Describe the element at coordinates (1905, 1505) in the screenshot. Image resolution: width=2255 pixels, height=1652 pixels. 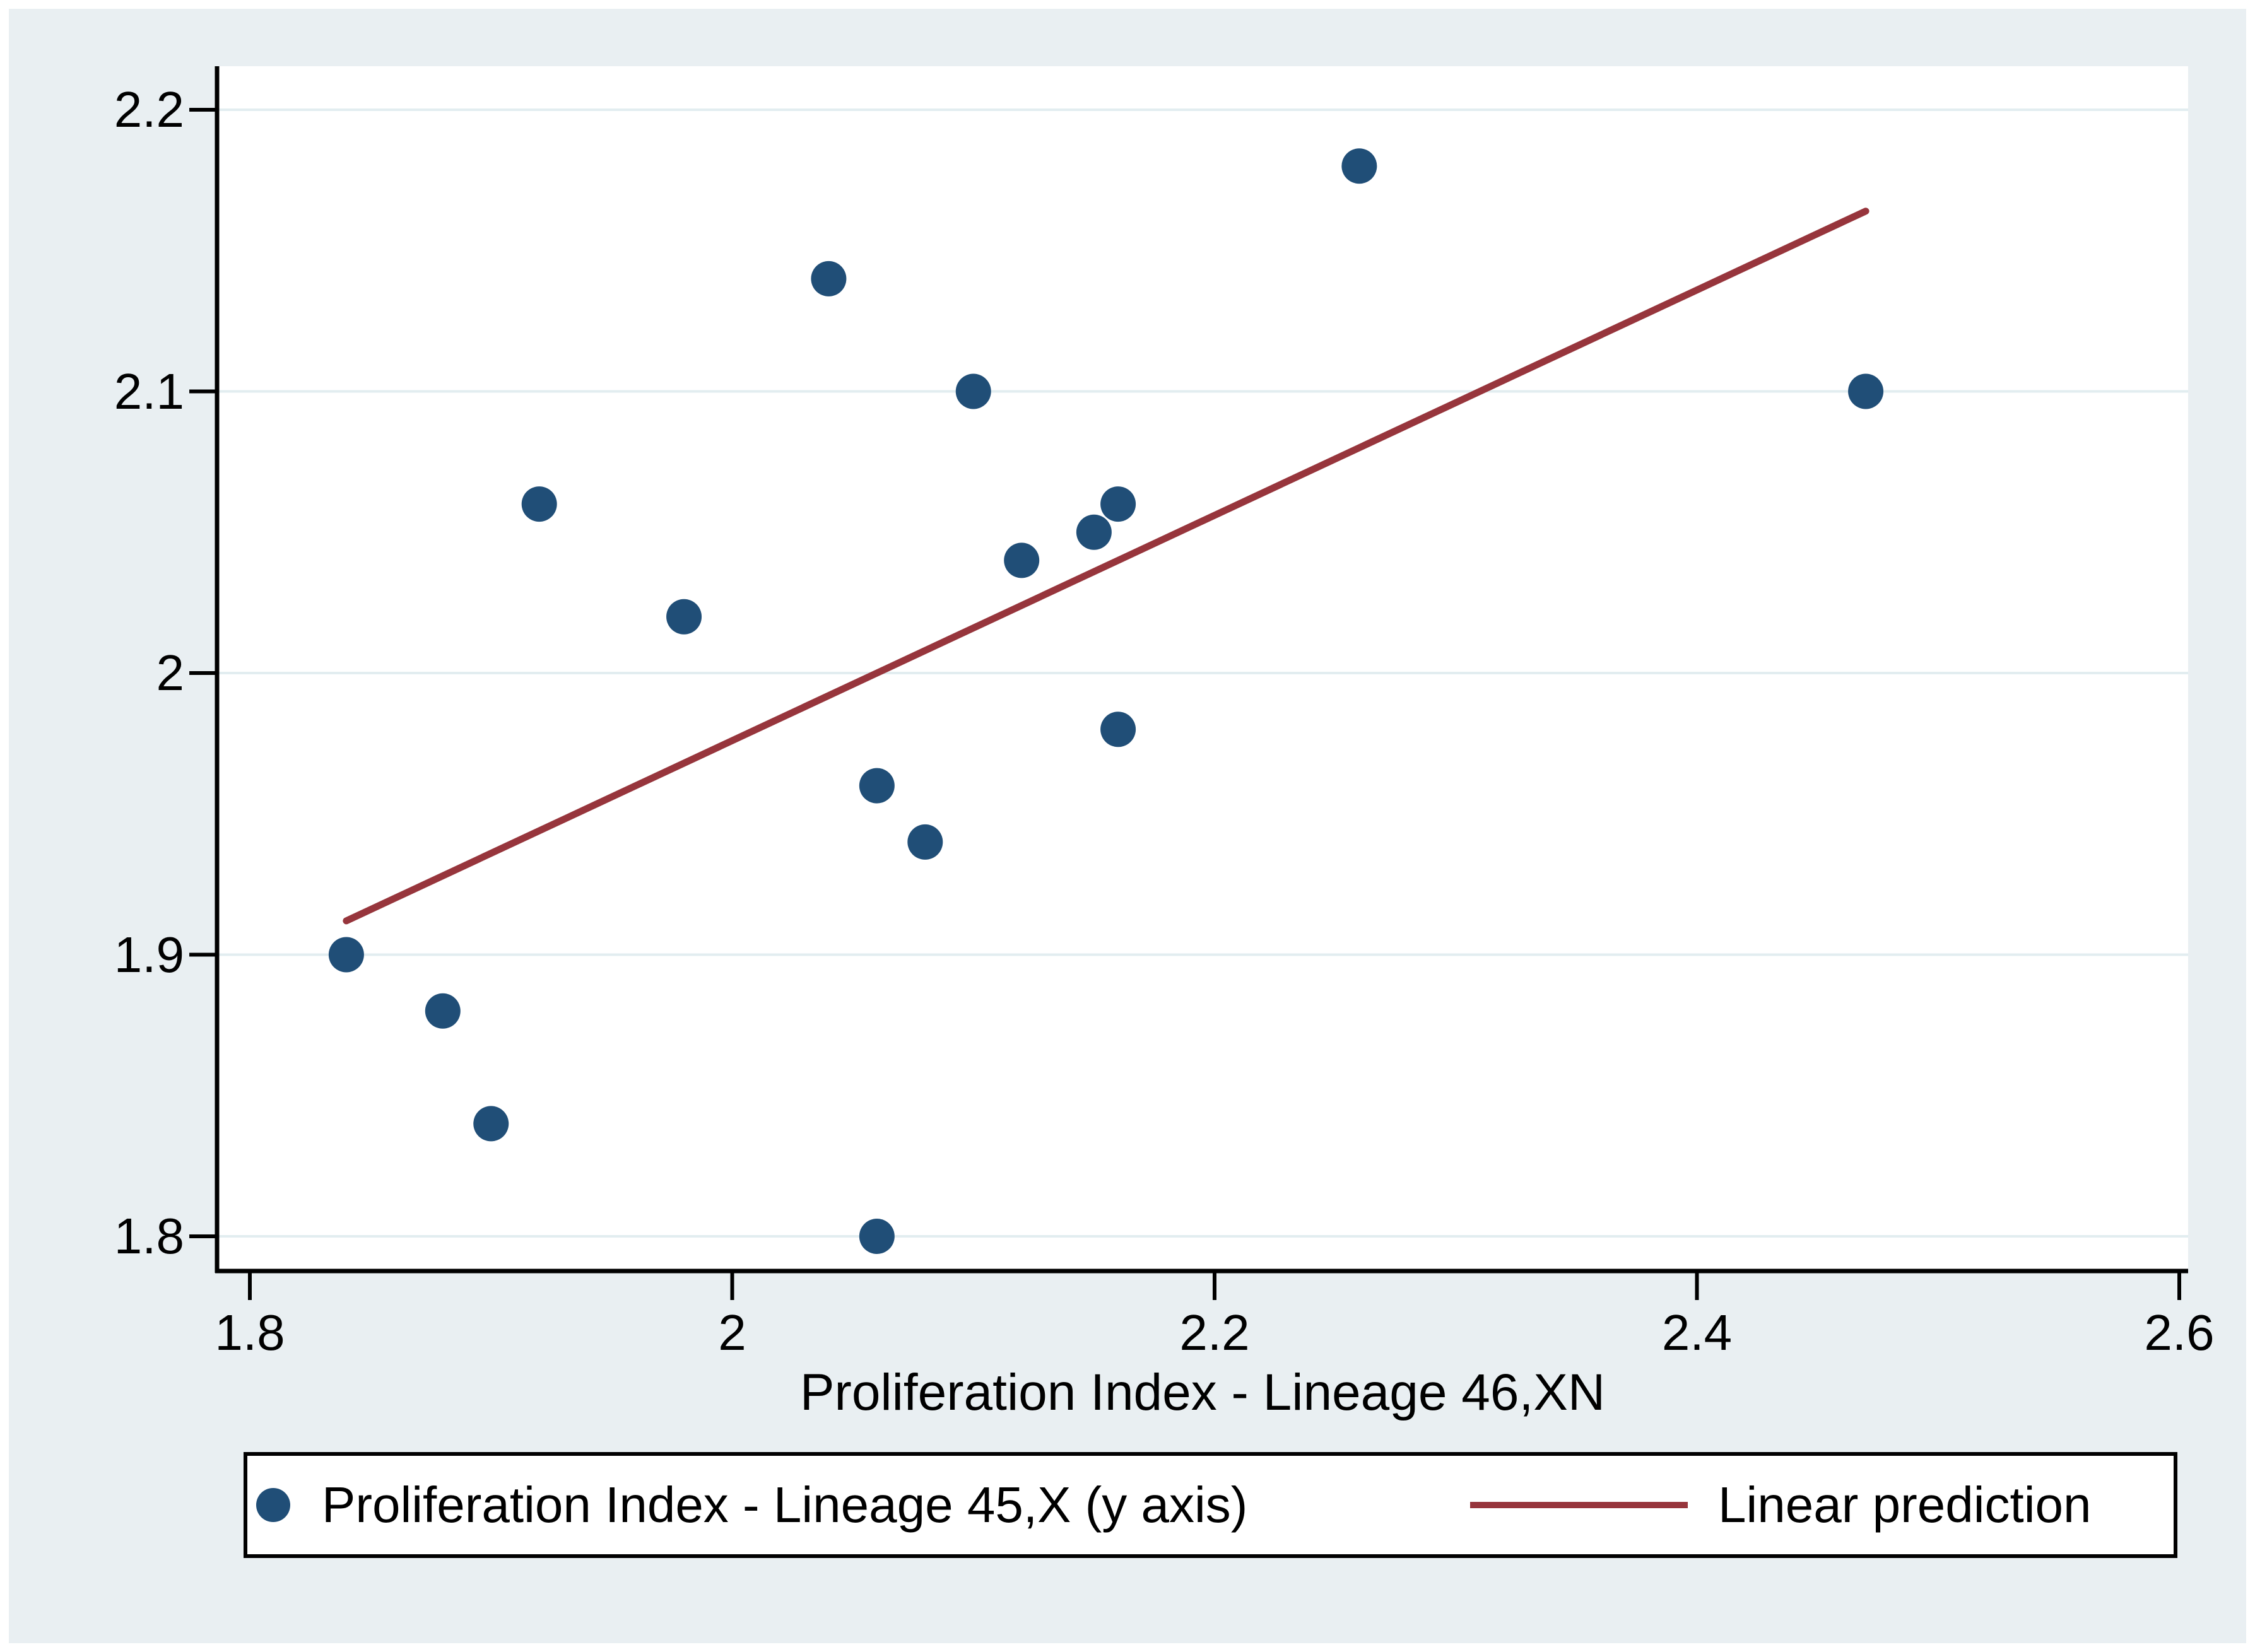
I see `line-legend-label: Linear prediction` at that location.